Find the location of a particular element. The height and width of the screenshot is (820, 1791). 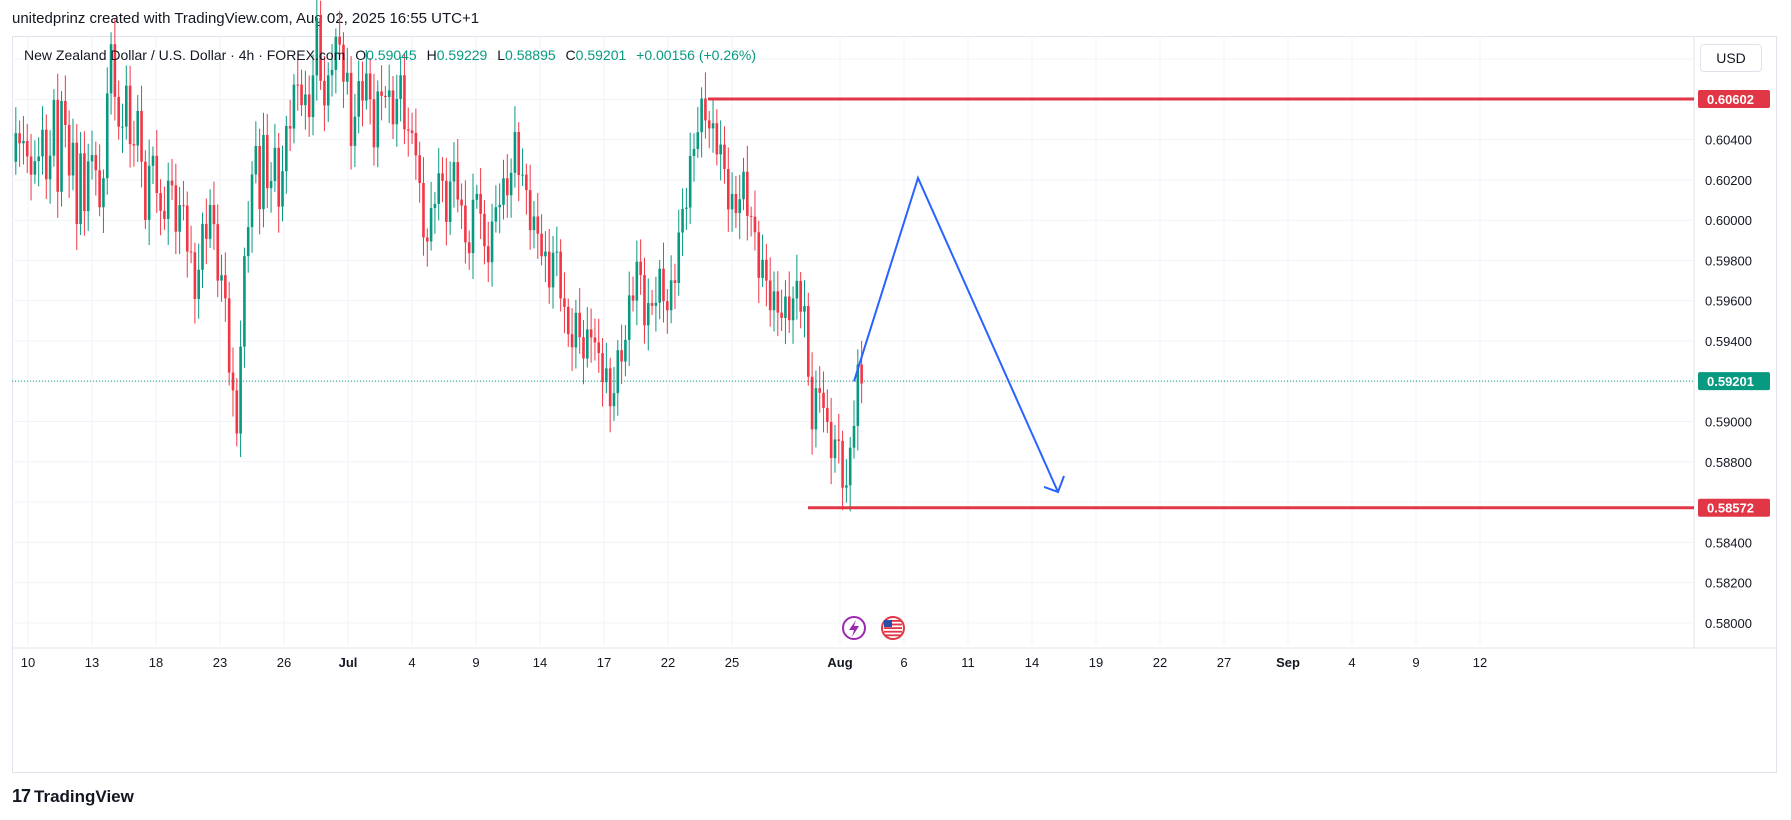

close-label: C is located at coordinates (570, 55).